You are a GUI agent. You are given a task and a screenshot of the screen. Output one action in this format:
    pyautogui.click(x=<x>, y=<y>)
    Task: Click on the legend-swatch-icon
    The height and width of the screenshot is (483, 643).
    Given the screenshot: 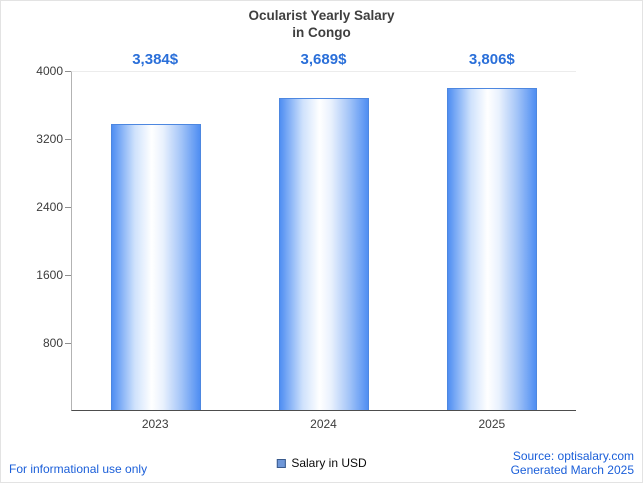 What is the action you would take?
    pyautogui.click(x=281, y=463)
    